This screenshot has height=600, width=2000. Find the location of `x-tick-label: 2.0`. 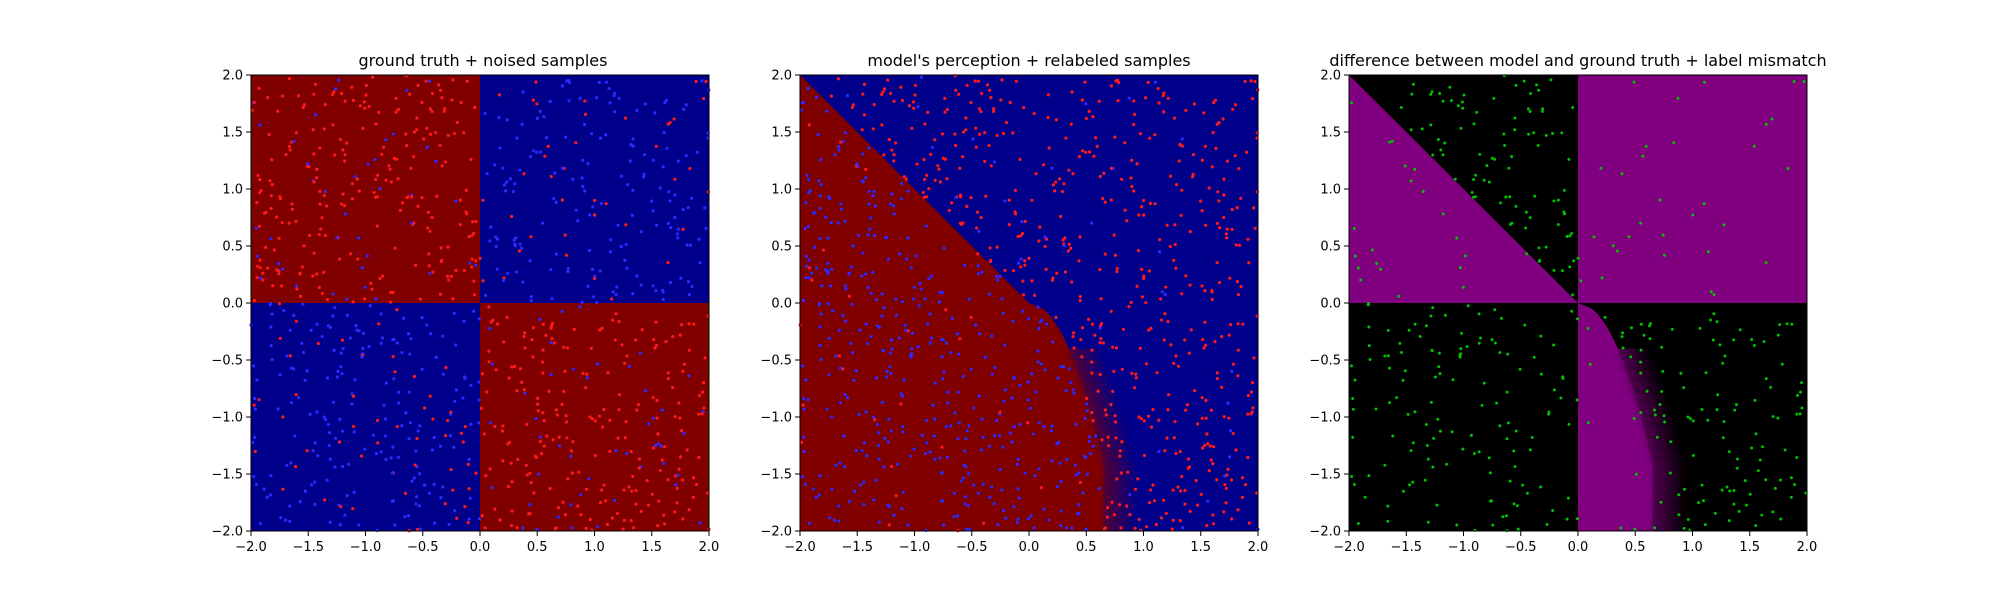

x-tick-label: 2.0 is located at coordinates (1258, 547).